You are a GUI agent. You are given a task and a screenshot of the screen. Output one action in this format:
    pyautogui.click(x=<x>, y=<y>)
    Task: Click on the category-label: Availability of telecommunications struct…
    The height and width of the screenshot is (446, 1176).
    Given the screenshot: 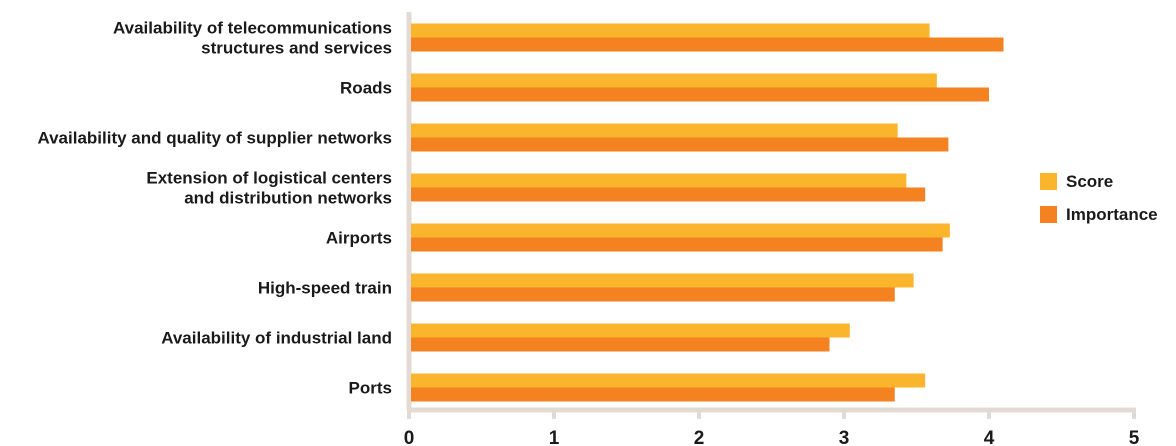 What is the action you would take?
    pyautogui.click(x=252, y=38)
    